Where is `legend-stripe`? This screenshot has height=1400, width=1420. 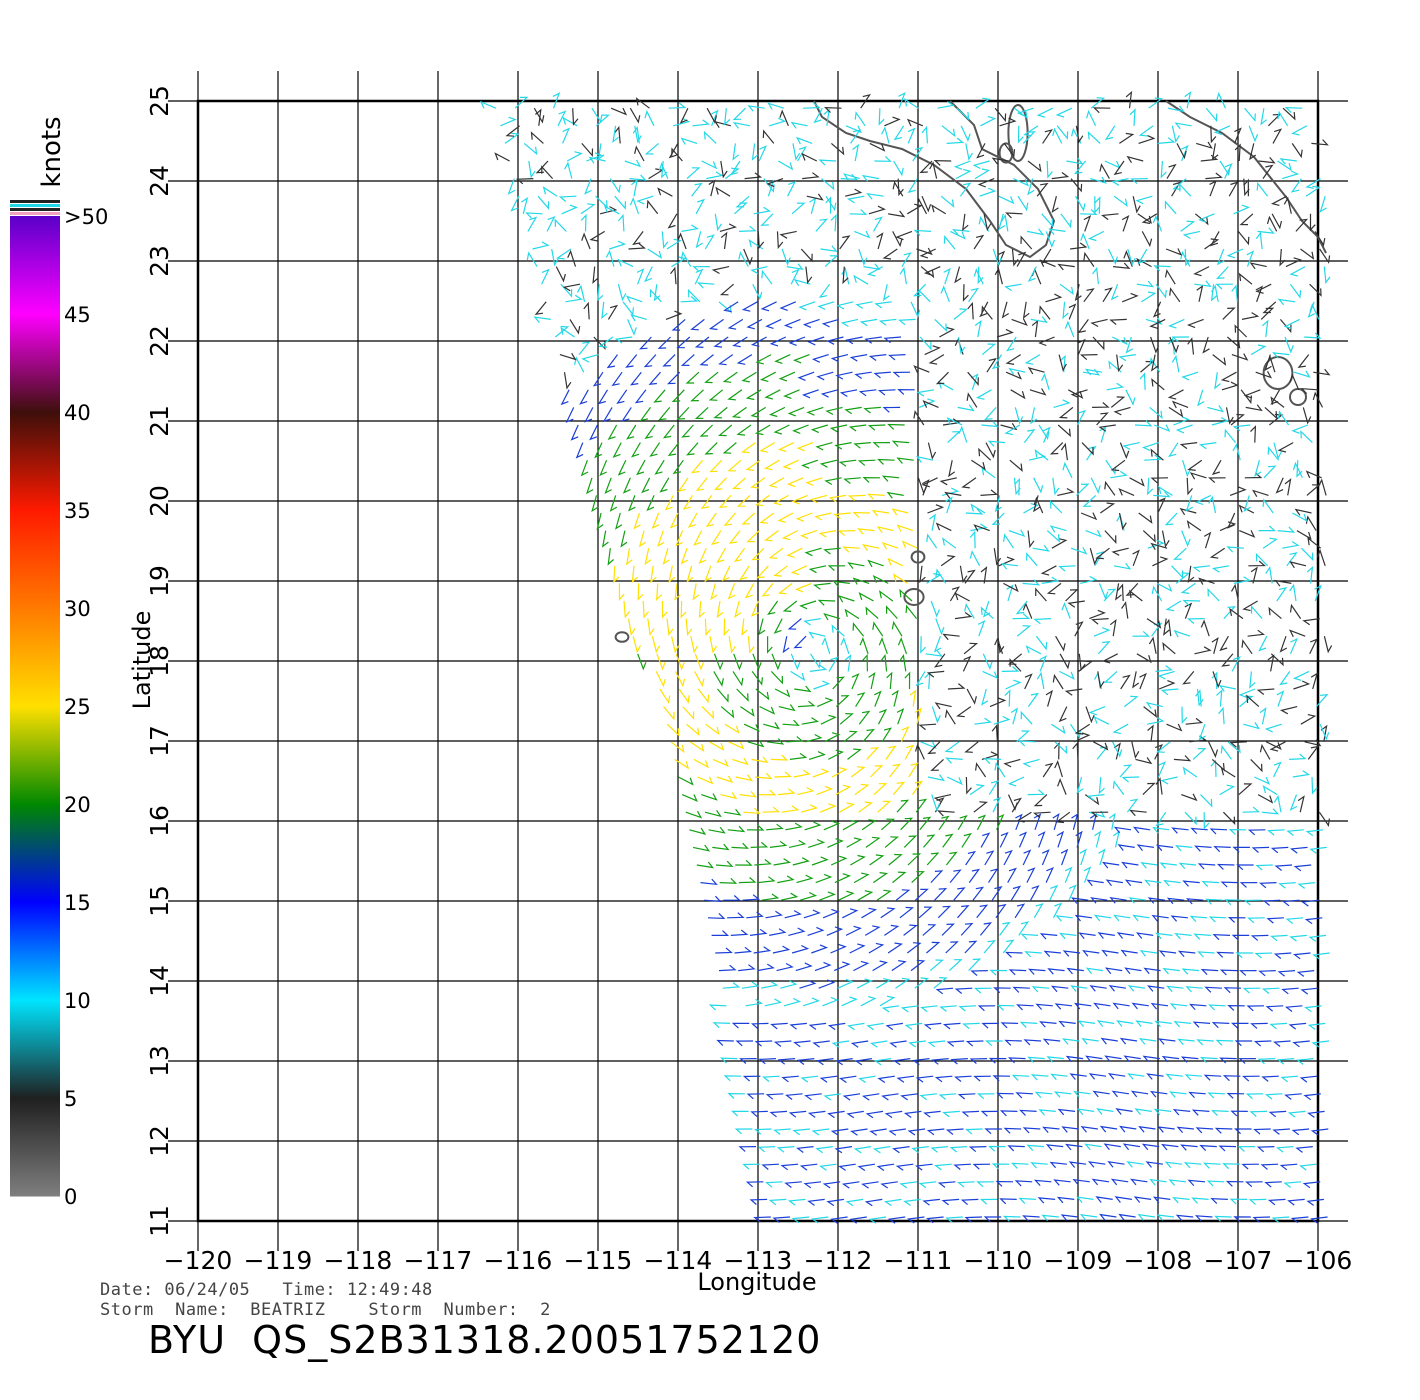 legend-stripe is located at coordinates (35, 209).